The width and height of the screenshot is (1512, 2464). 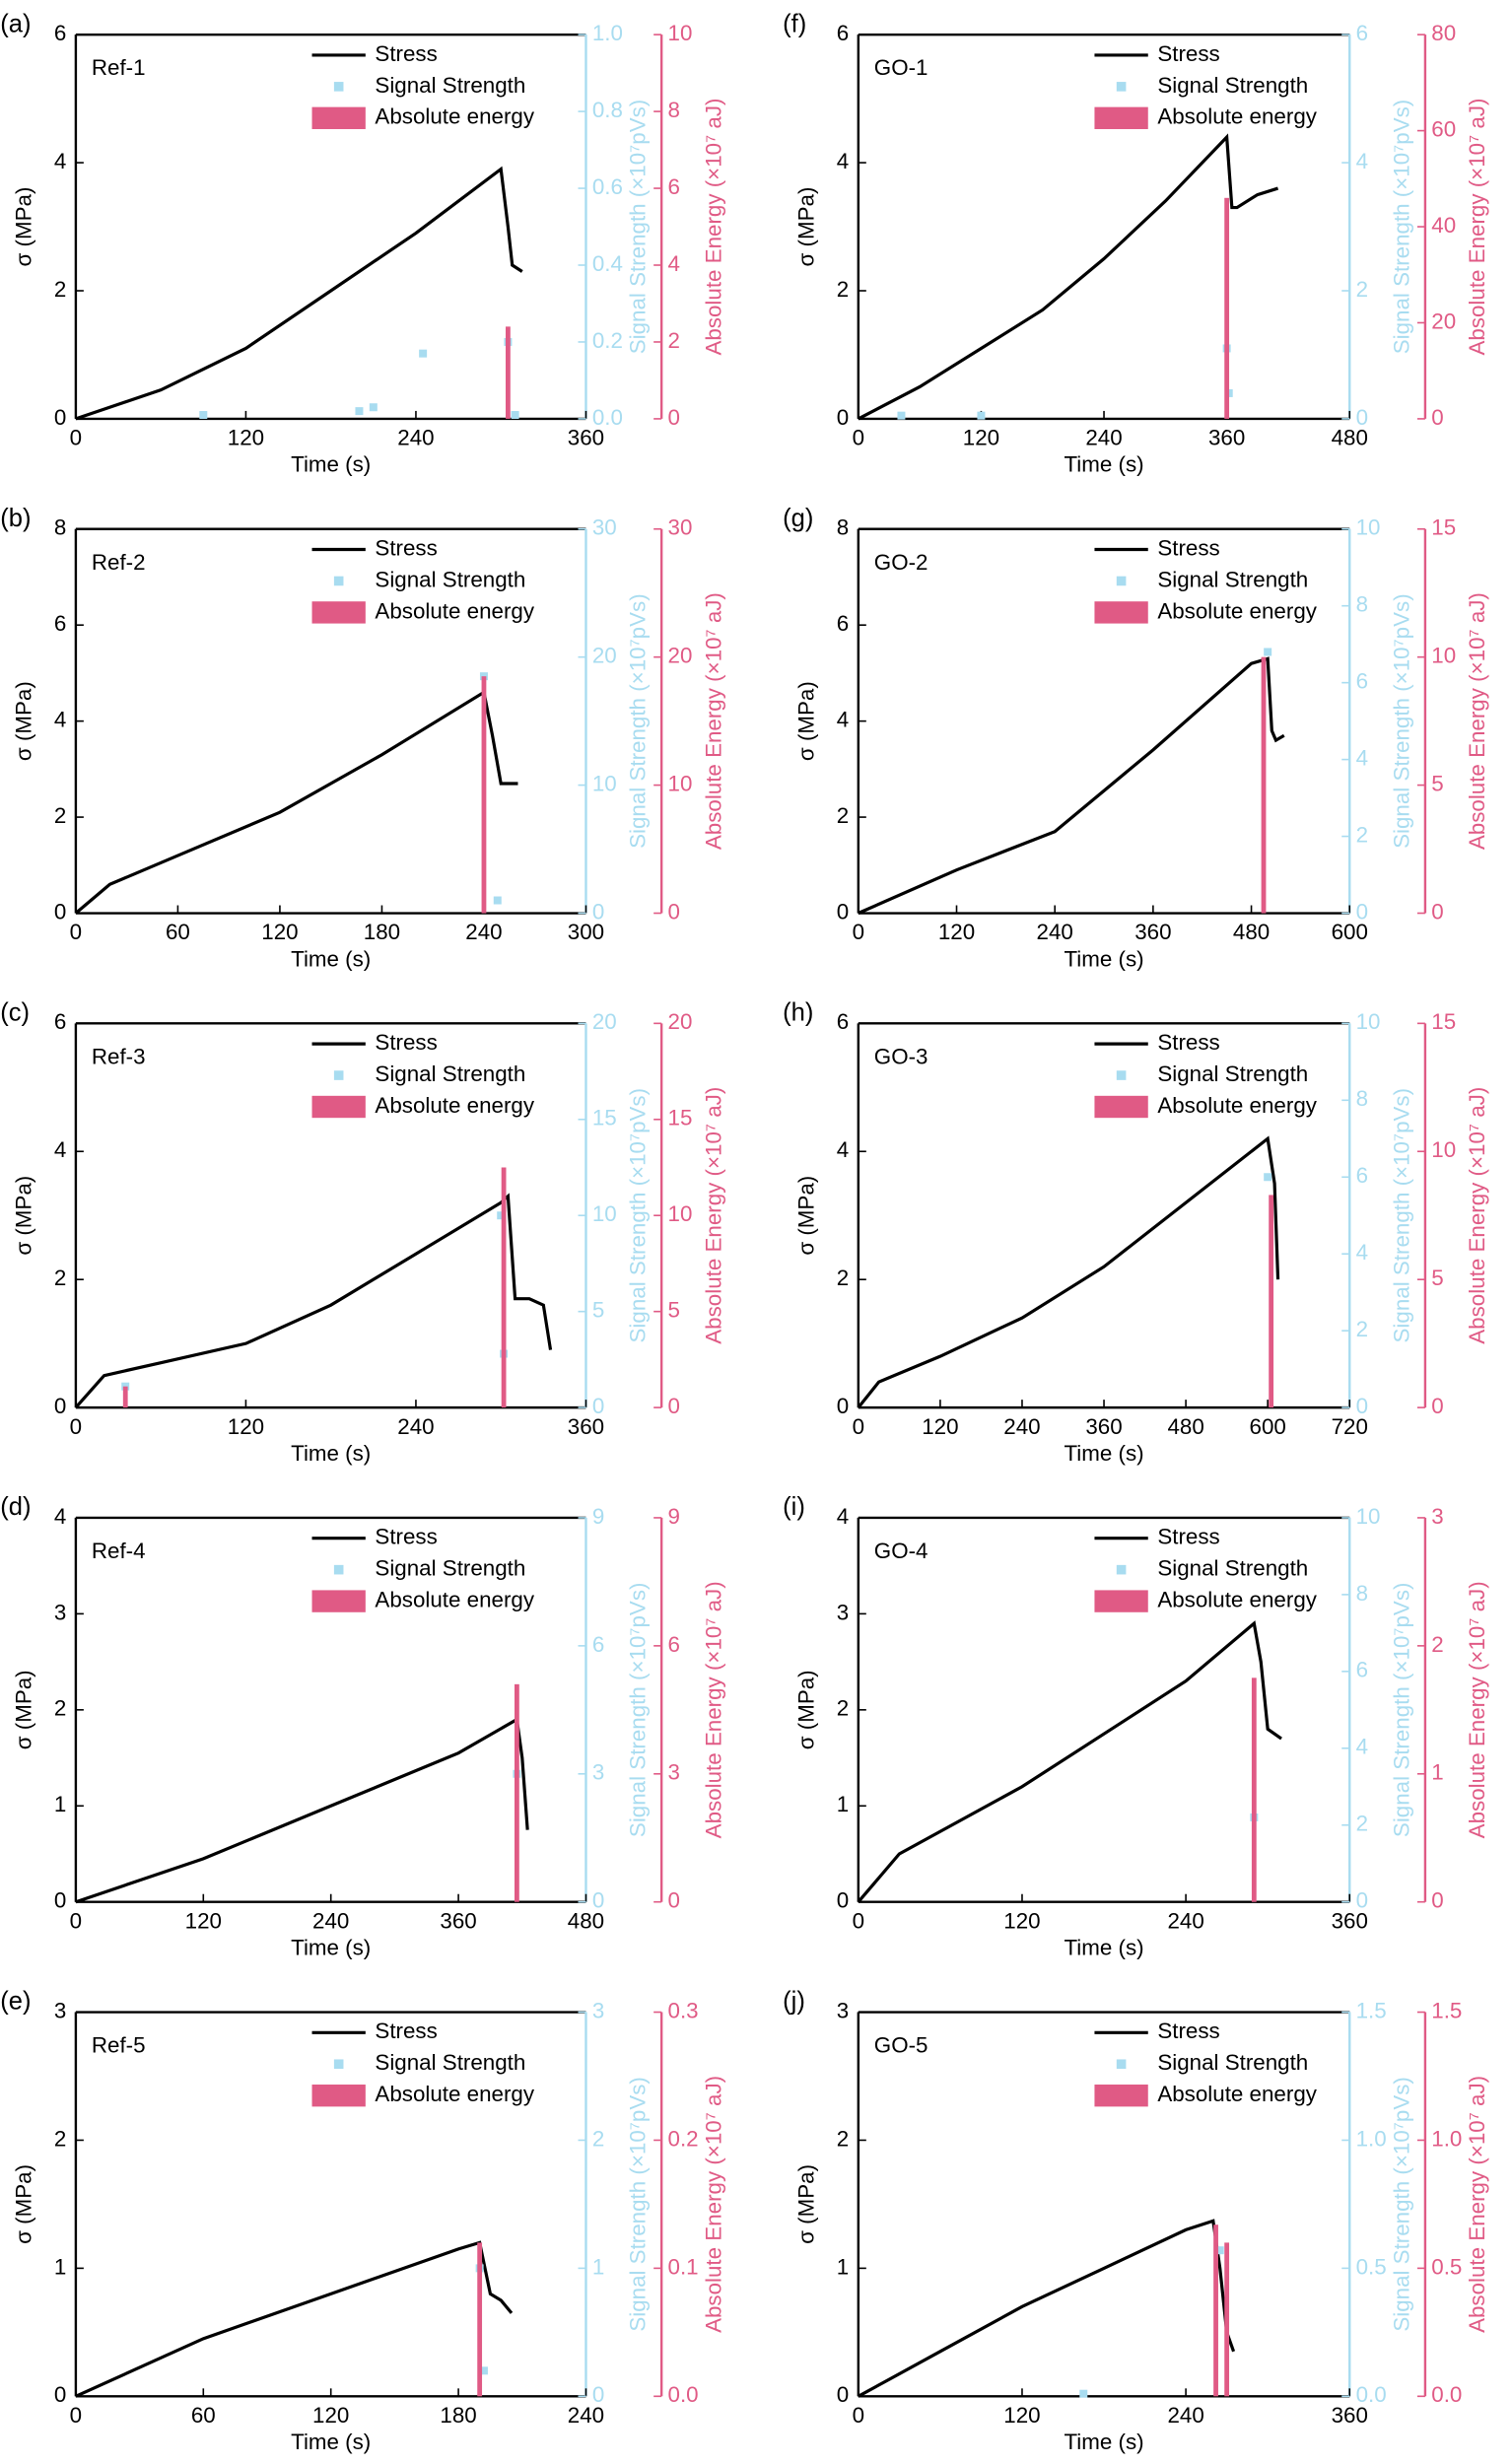 I want to click on y2-tick-label: 30, so click(x=604, y=527).